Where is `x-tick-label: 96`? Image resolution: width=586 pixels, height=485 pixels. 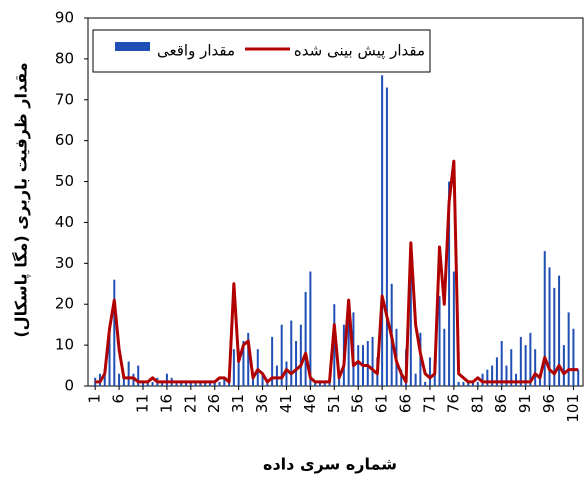 x-tick-label: 96 is located at coordinates (549, 403).